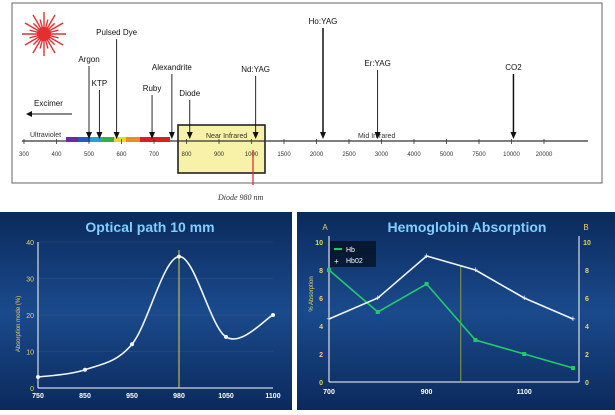 Image resolution: width=615 pixels, height=415 pixels. What do you see at coordinates (189, 93) in the screenshot?
I see `laser-label: Diode` at bounding box center [189, 93].